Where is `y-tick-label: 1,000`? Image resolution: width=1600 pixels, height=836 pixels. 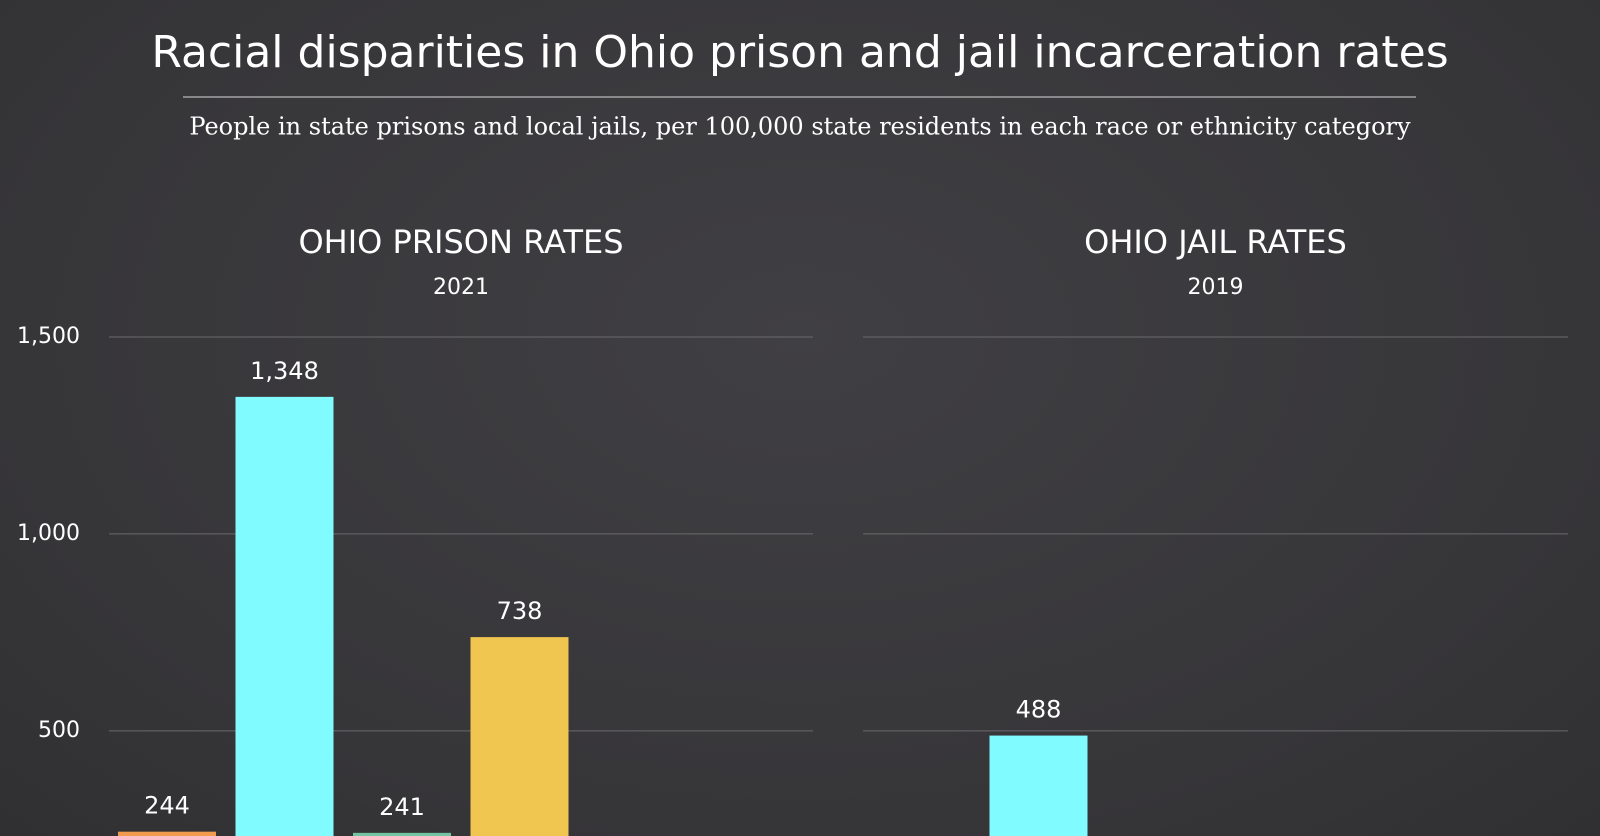
y-tick-label: 1,000 is located at coordinates (48, 533).